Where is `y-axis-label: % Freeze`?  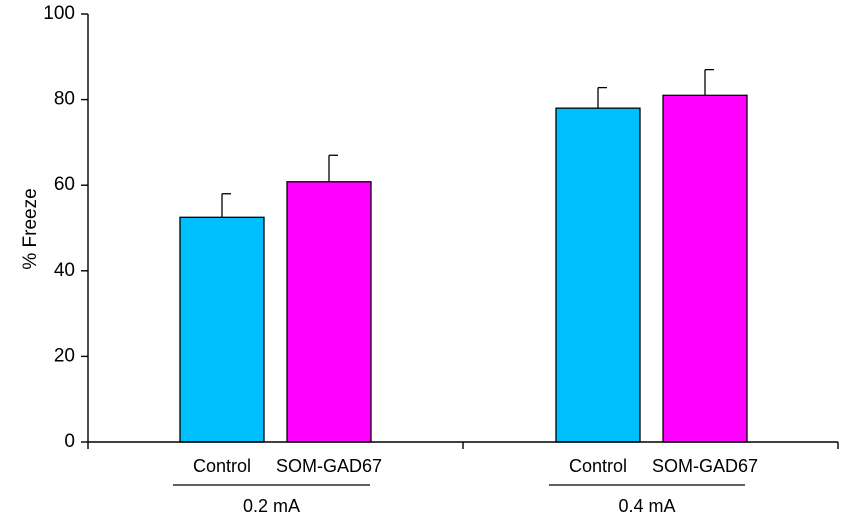 y-axis-label: % Freeze is located at coordinates (30, 228).